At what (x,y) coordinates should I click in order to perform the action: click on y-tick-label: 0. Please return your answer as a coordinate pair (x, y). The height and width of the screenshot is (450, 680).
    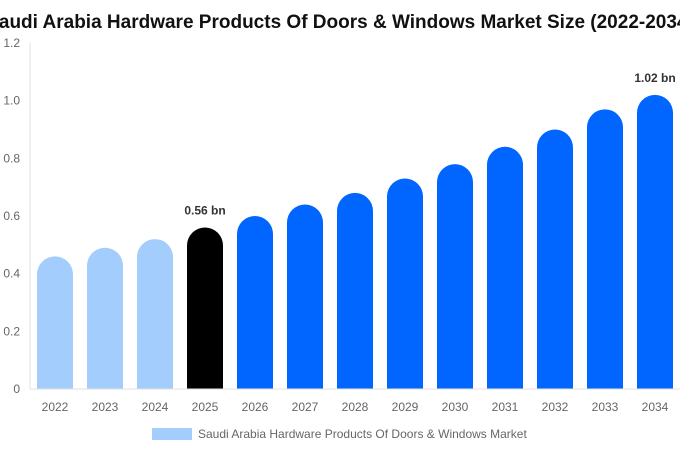
    Looking at the image, I should click on (16, 389).